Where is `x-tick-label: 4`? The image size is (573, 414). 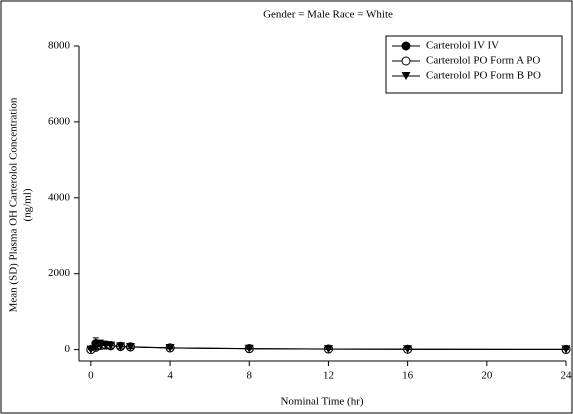
x-tick-label: 4 is located at coordinates (170, 376).